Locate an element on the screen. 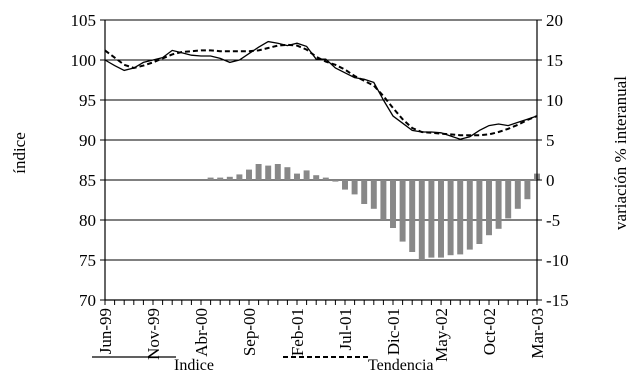  left-tick-label: 75 is located at coordinates (87, 260).